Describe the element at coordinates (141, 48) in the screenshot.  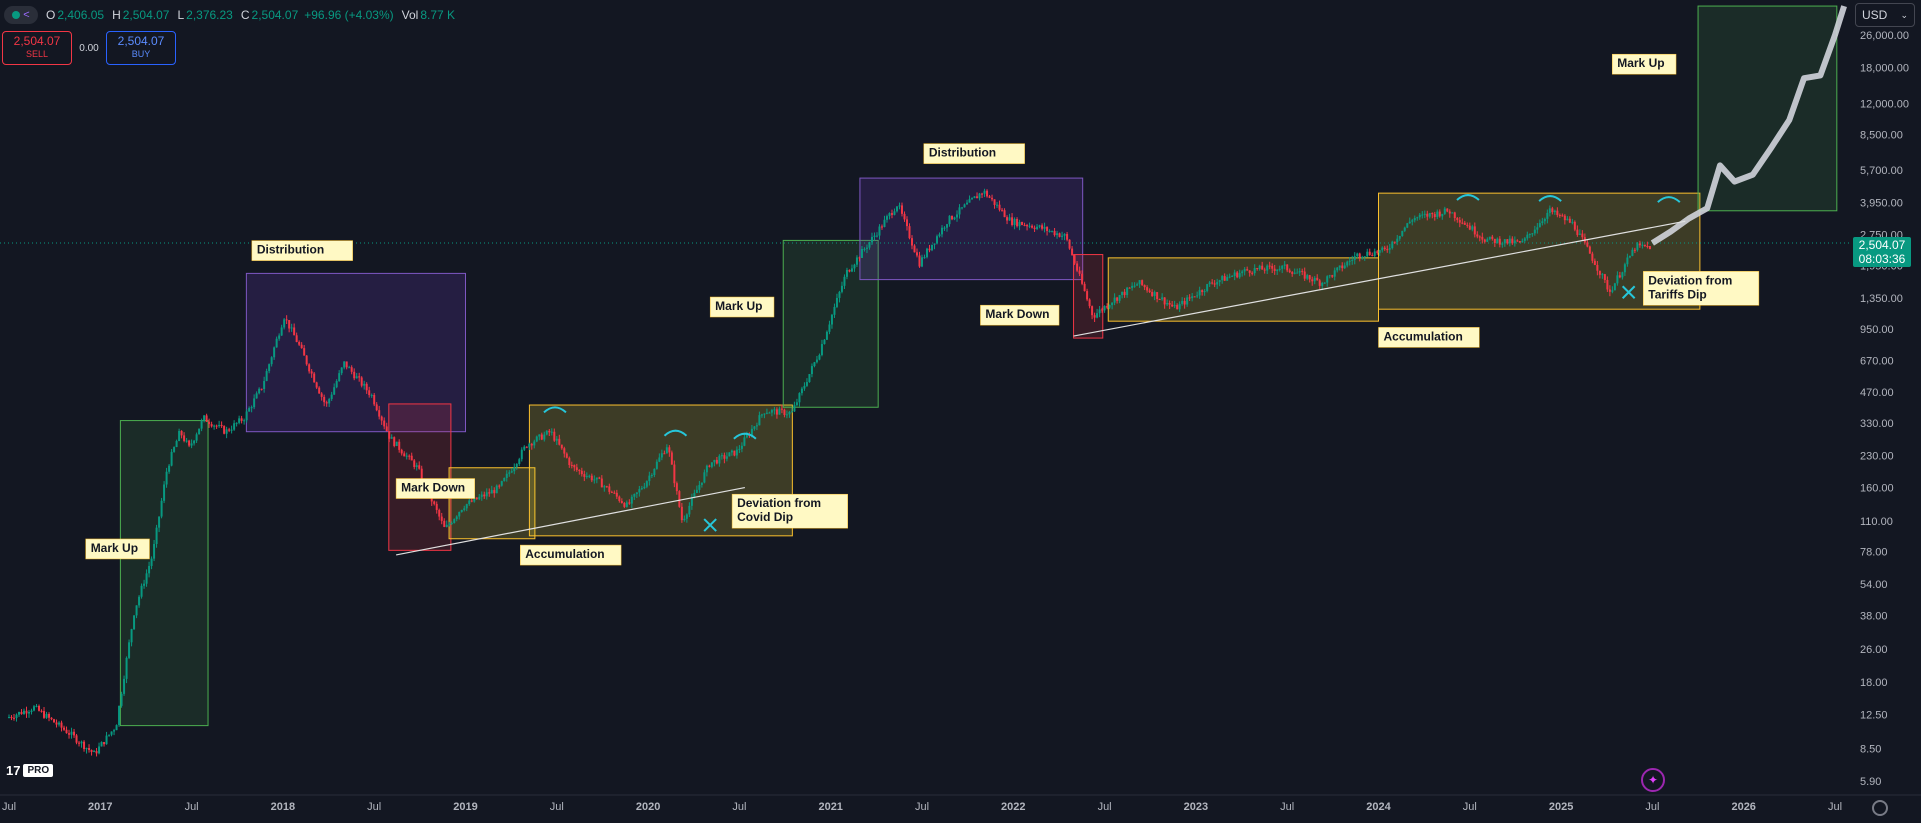
I see `buy-button: 2,504.07 BUY` at that location.